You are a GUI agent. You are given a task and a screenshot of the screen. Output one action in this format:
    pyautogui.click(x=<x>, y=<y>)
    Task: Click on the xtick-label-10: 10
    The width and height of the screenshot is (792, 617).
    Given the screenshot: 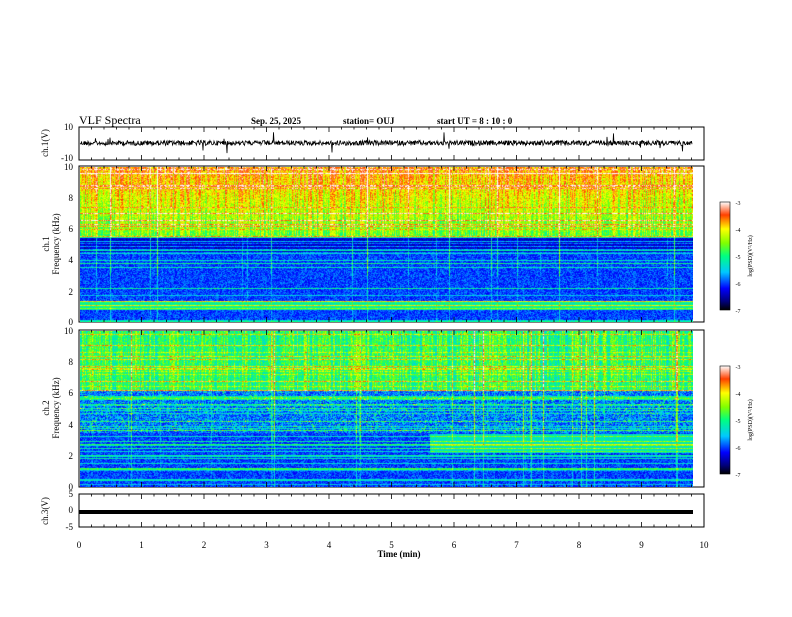 What is the action you would take?
    pyautogui.click(x=705, y=545)
    